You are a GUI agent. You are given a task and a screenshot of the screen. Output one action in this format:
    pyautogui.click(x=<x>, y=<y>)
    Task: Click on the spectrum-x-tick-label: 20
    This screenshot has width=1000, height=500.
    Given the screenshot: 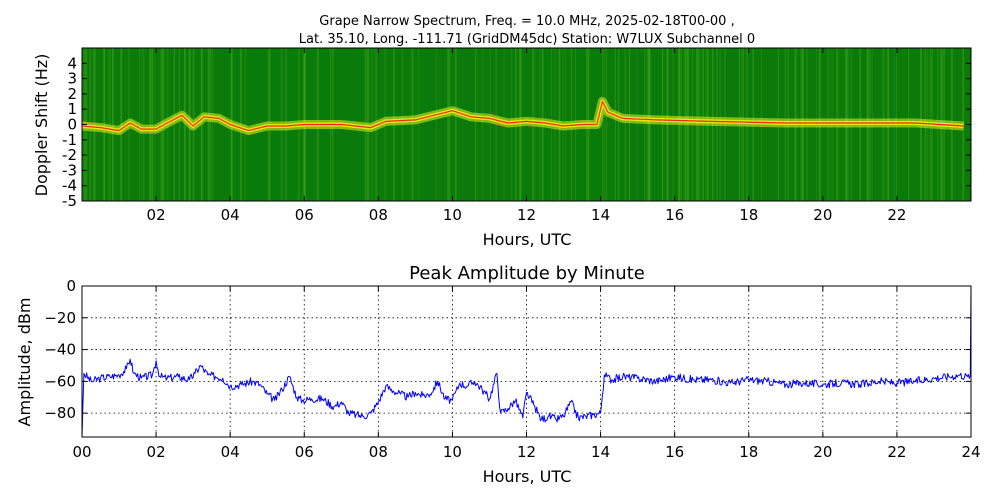 What is the action you would take?
    pyautogui.click(x=822, y=215)
    